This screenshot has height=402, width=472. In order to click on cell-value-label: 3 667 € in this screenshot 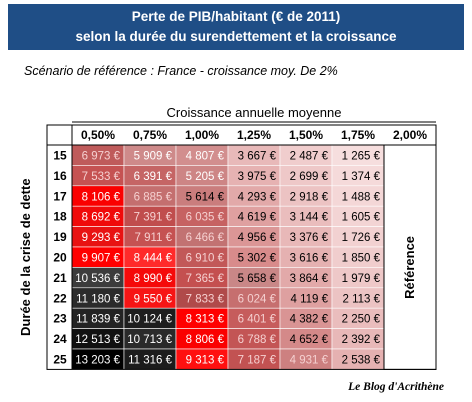, I will do `click(257, 157)`.